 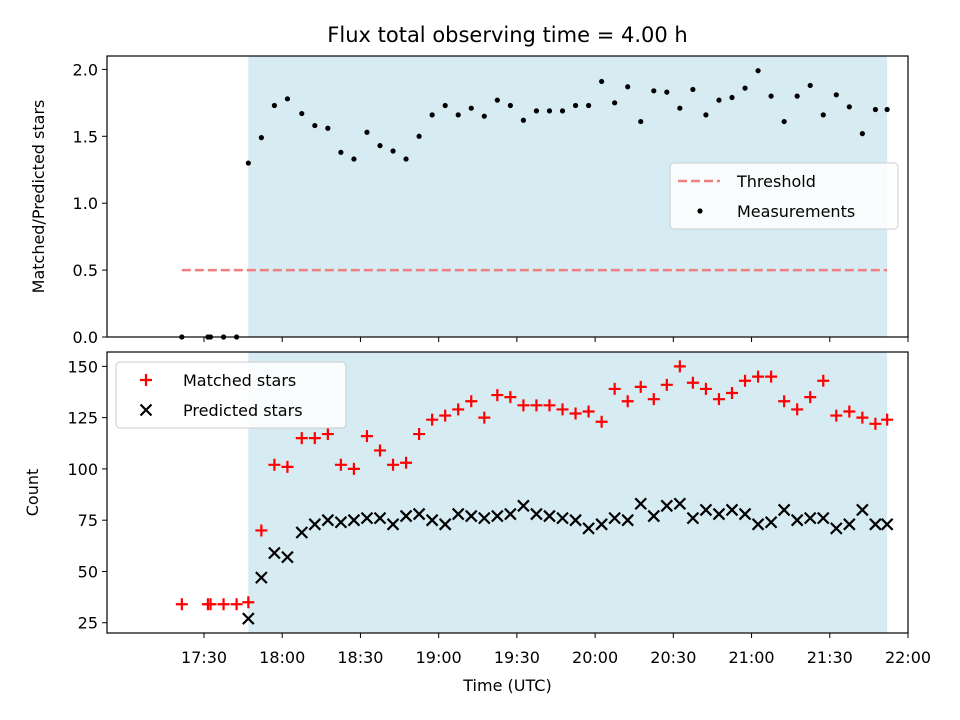 What do you see at coordinates (908, 657) in the screenshot?
I see `x-tick-label: 22:00` at bounding box center [908, 657].